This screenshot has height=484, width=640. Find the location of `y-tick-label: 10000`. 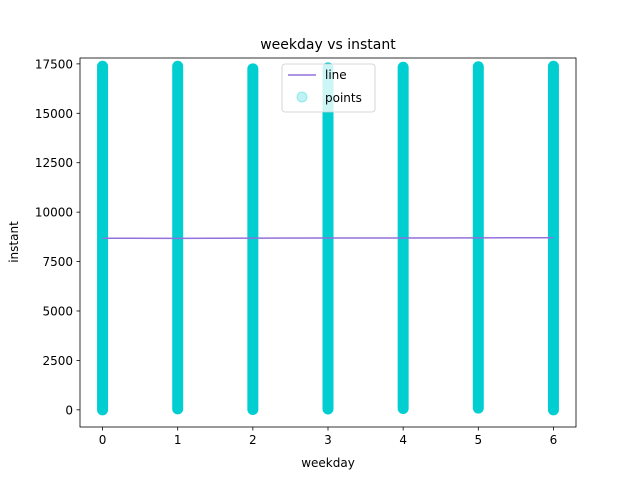

y-tick-label: 10000 is located at coordinates (54, 213).